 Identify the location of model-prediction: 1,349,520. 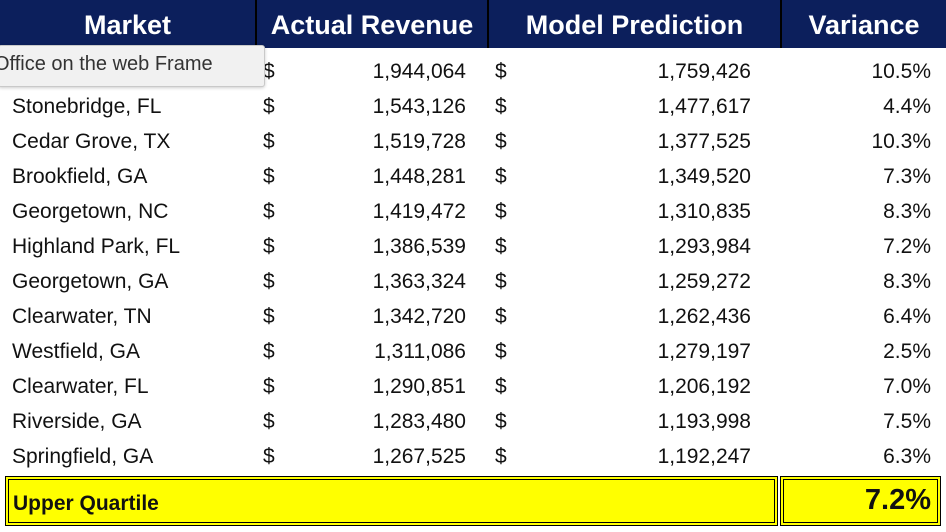
(704, 176).